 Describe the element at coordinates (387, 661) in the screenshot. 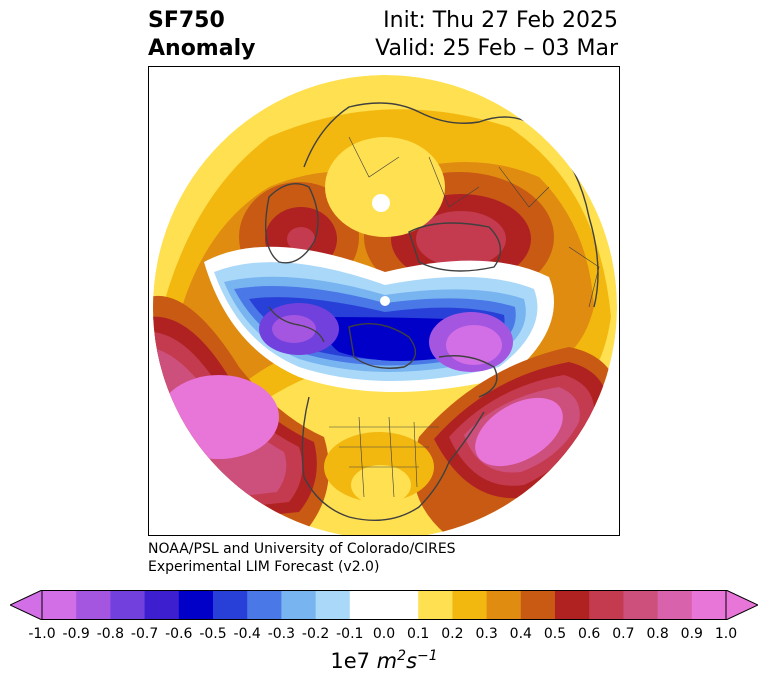

I see `unit-m: m` at that location.